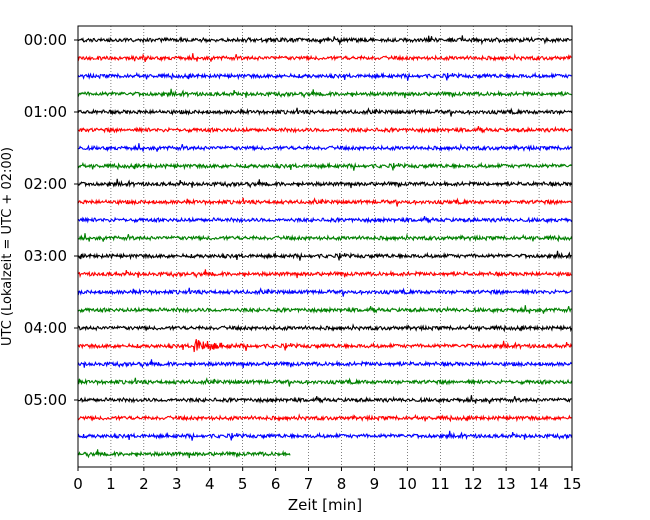 The height and width of the screenshot is (520, 650). What do you see at coordinates (45, 40) in the screenshot?
I see `y-tick-label: 00:00` at bounding box center [45, 40].